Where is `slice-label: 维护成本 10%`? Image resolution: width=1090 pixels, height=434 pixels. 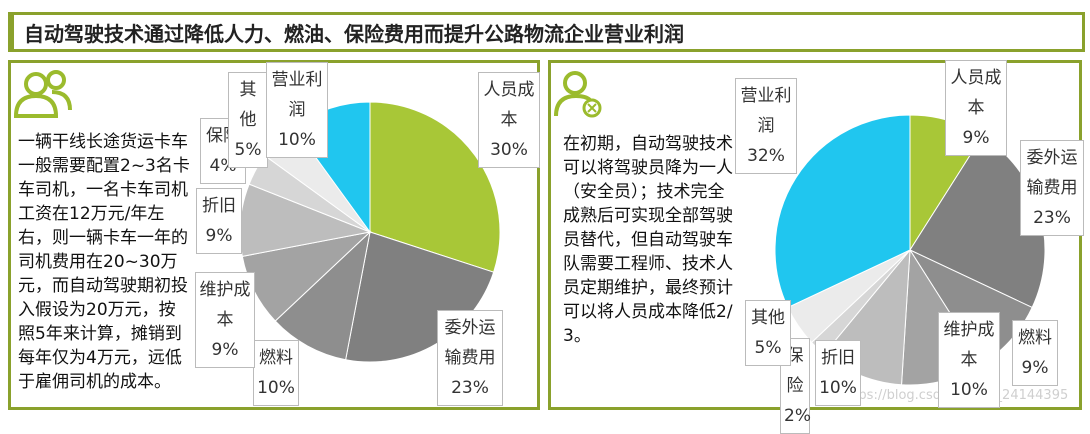 slice-label: 维护成本 10% is located at coordinates (969, 360).